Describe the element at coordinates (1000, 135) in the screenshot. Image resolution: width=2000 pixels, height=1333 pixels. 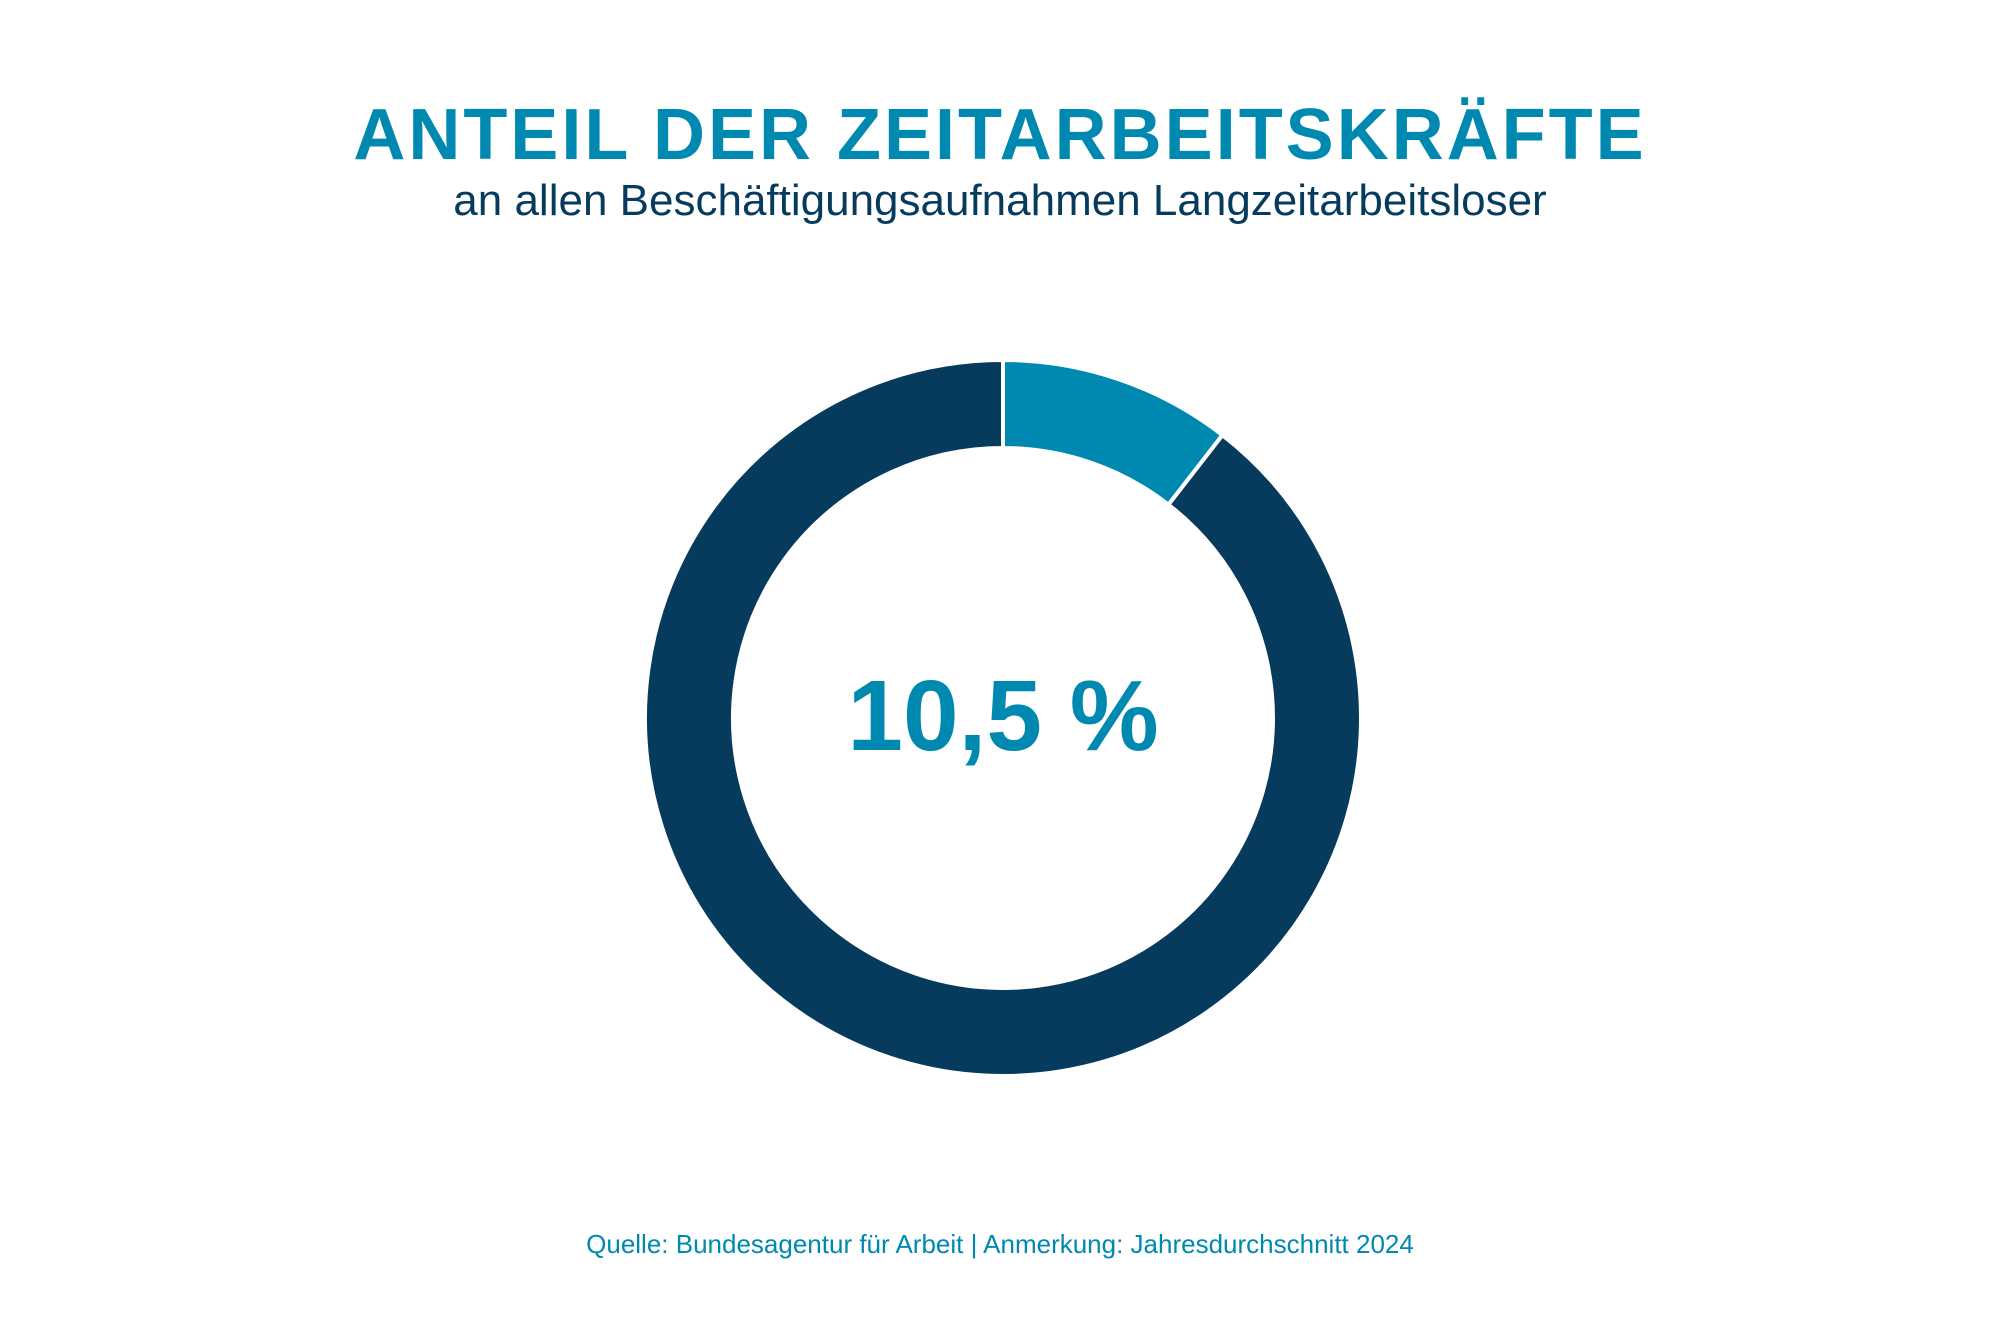
I see `chart-title: ANTEIL DER ZEITARBEITSKRÄFTE` at that location.